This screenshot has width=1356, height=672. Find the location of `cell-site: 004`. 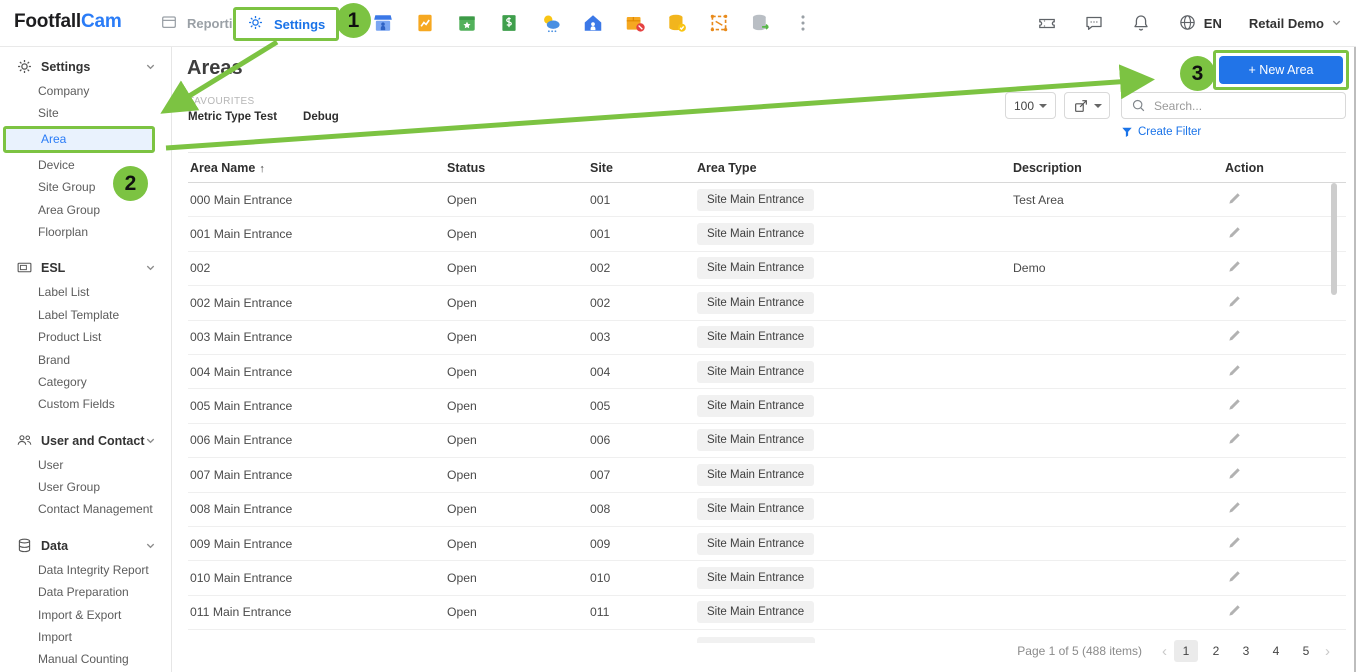

cell-site: 004 is located at coordinates (641, 372).